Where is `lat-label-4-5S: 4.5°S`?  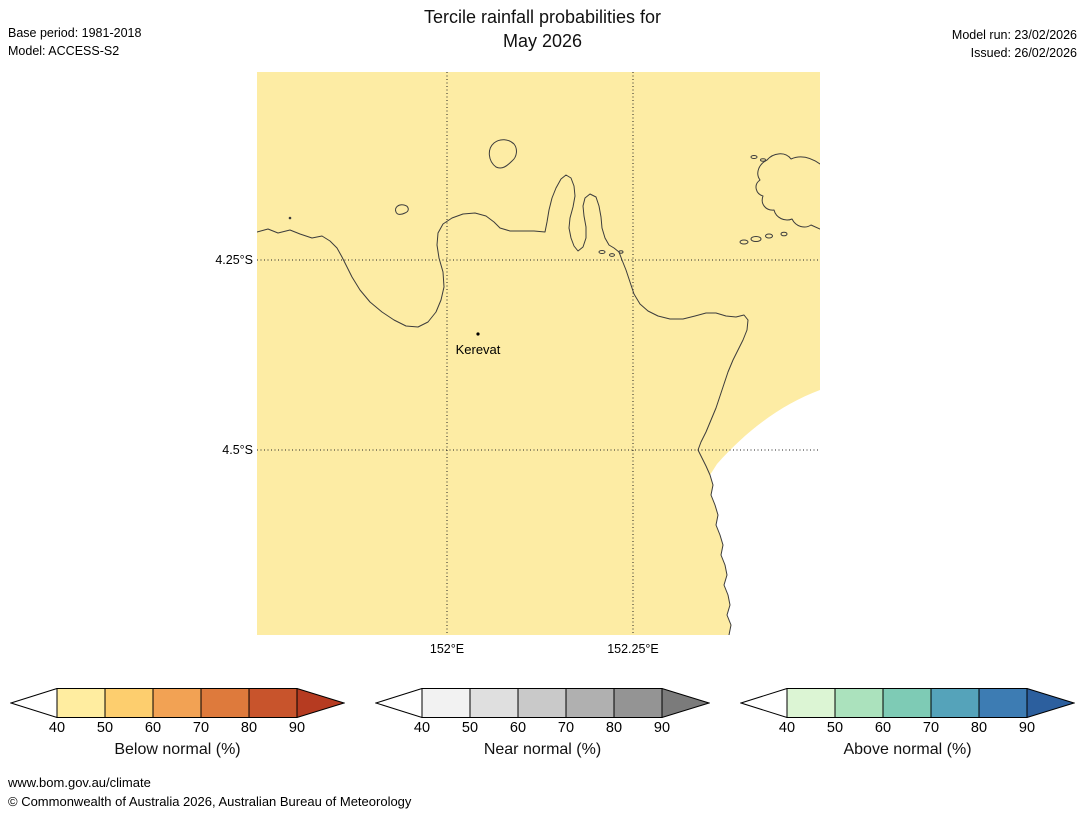
lat-label-4-5S: 4.5°S is located at coordinates (237, 450).